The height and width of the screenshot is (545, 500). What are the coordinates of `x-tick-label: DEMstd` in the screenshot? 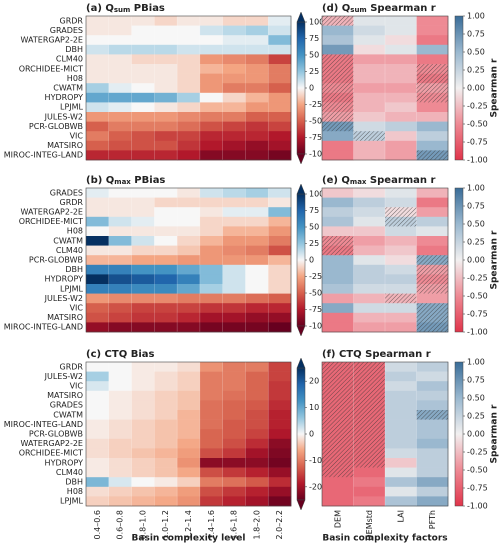 It's located at (369, 525).